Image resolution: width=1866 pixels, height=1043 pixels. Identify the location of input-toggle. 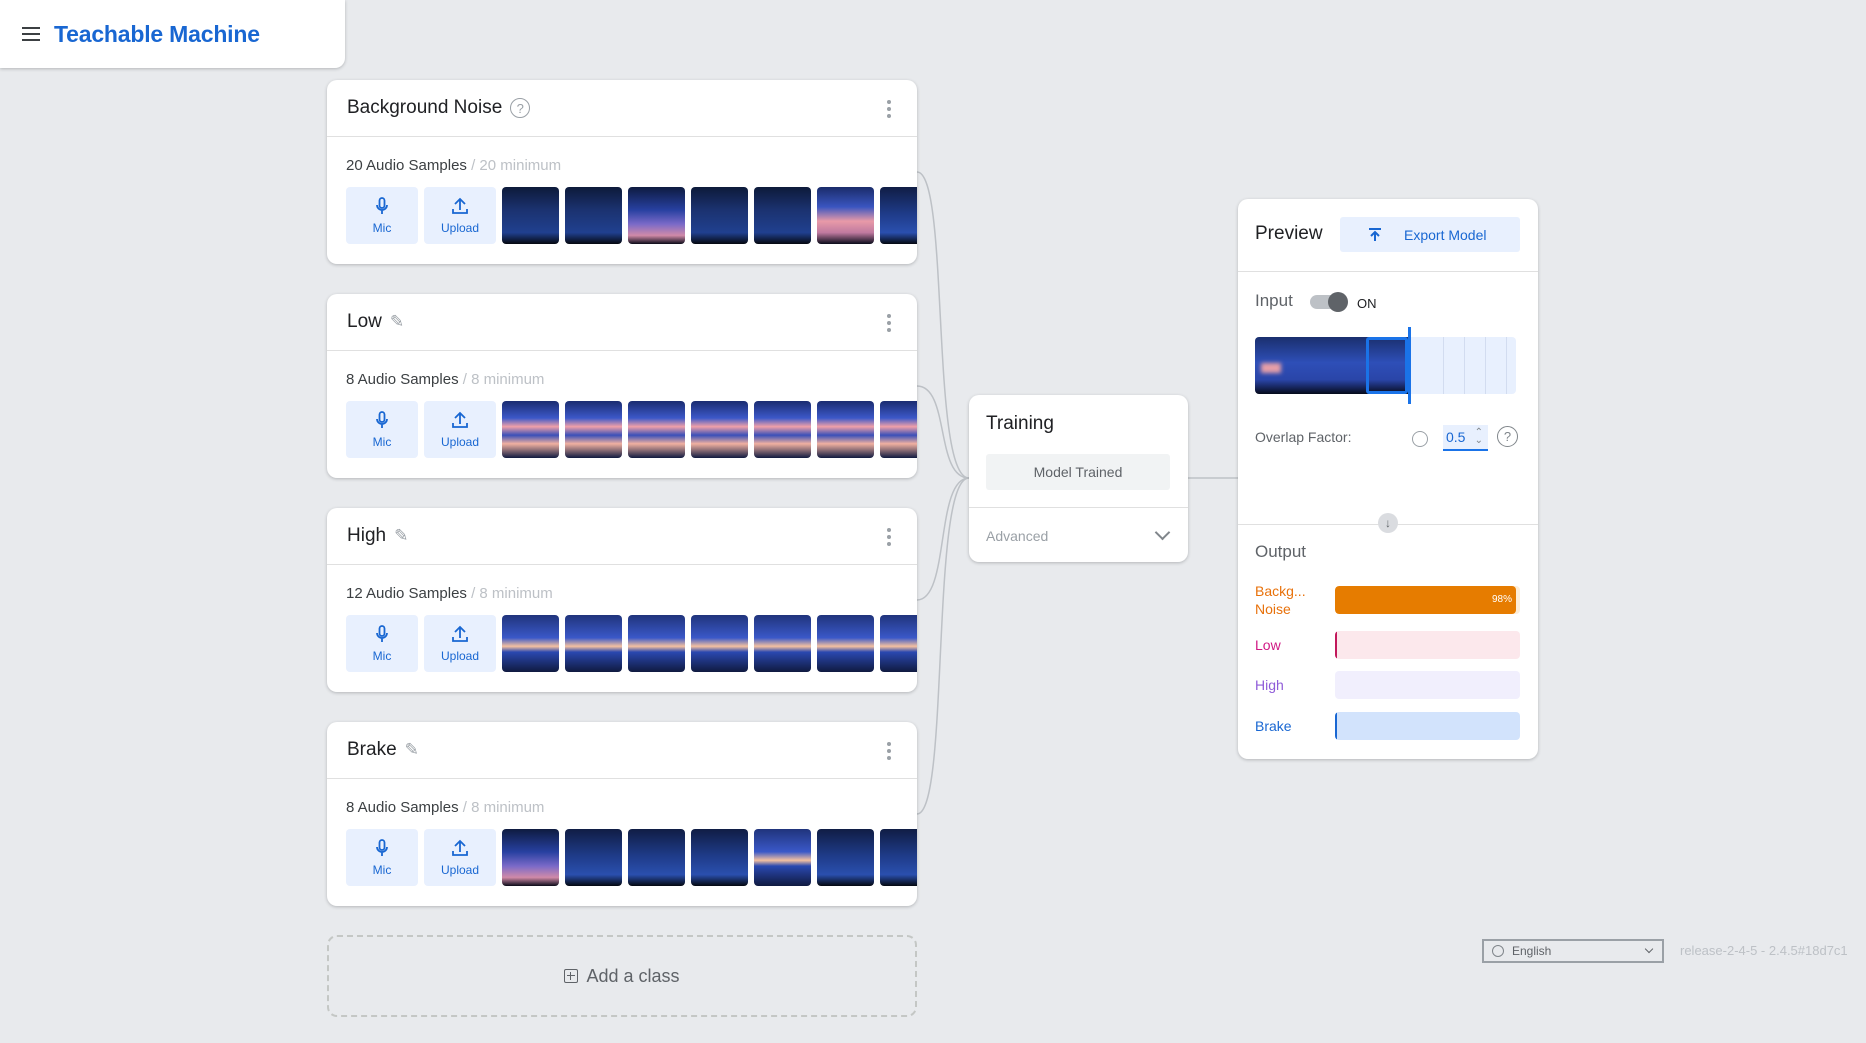
(1329, 302).